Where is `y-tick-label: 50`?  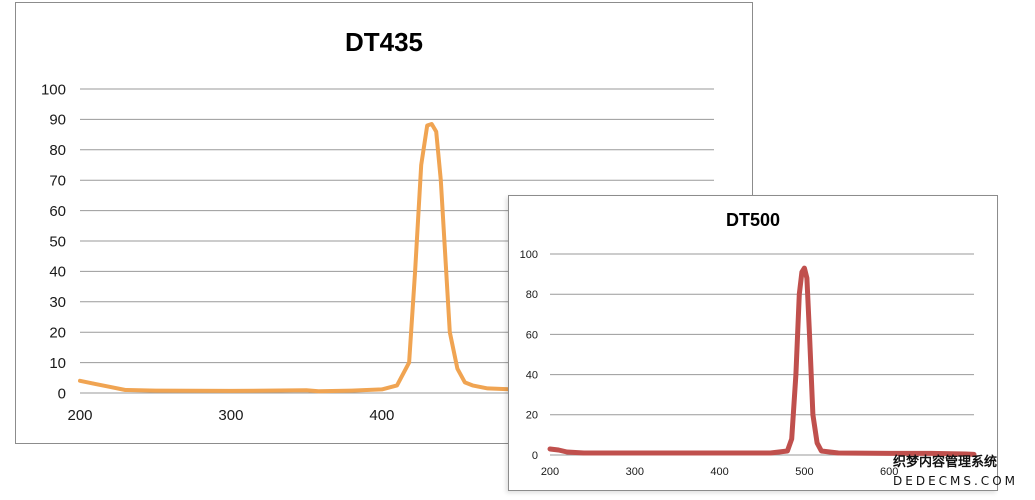
y-tick-label: 50 is located at coordinates (57, 241).